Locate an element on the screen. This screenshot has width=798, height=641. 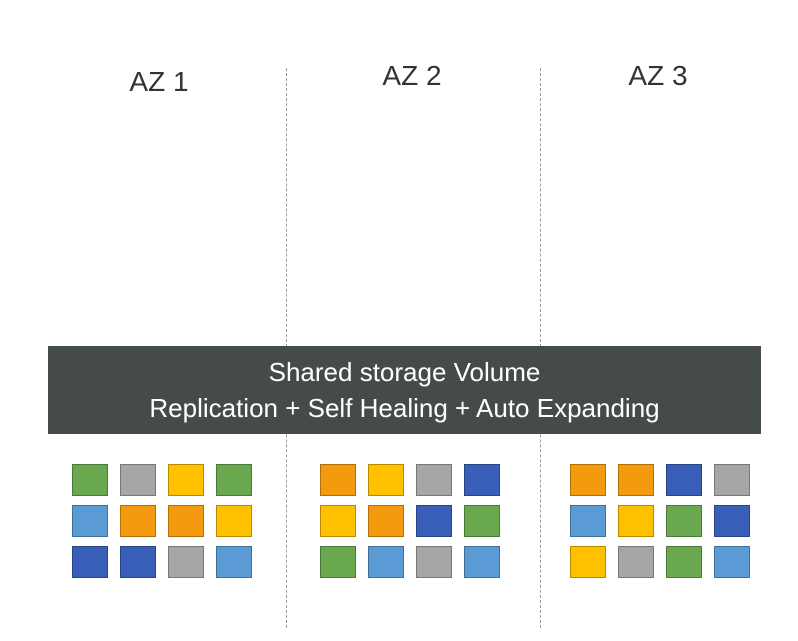
az-1-label: AZ 1 is located at coordinates (159, 81).